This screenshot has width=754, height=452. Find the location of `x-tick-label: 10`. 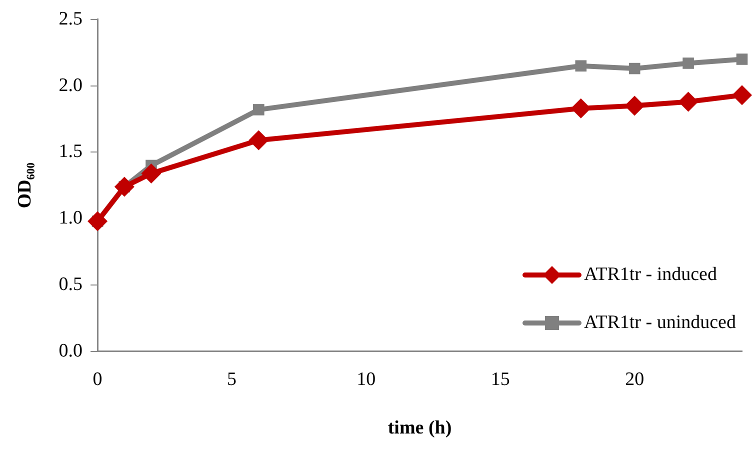

x-tick-label: 10 is located at coordinates (366, 379).